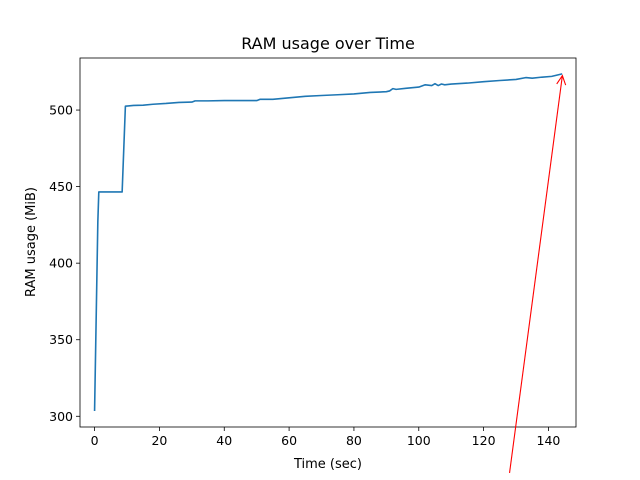 Image resolution: width=640 pixels, height=480 pixels. I want to click on y-axis-ticks: 300 350 400 450 500, so click(64, 263).